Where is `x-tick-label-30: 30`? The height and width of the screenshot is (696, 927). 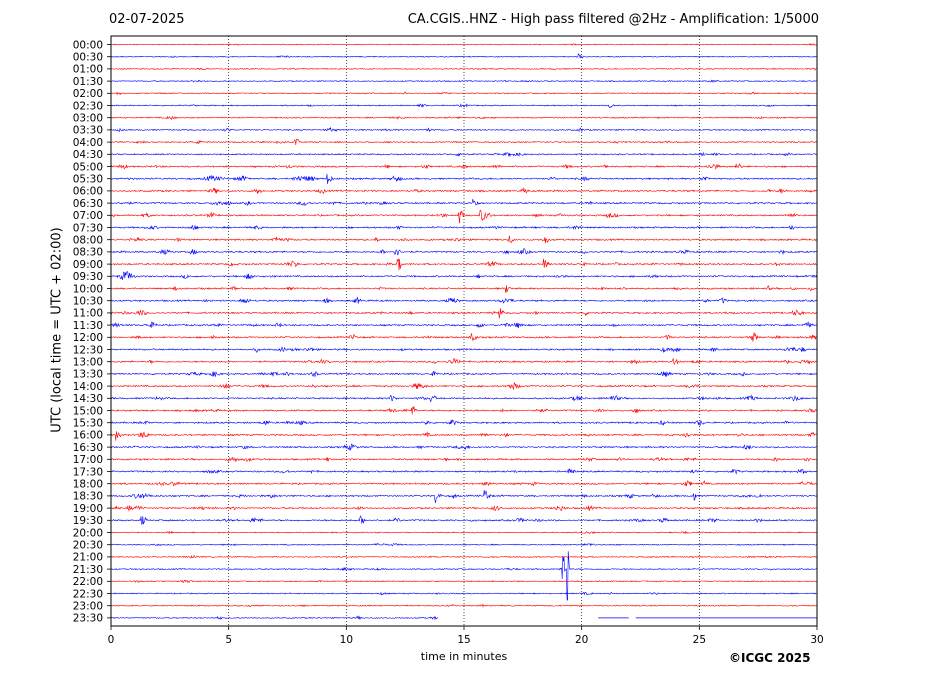
x-tick-label-30: 30 is located at coordinates (816, 640).